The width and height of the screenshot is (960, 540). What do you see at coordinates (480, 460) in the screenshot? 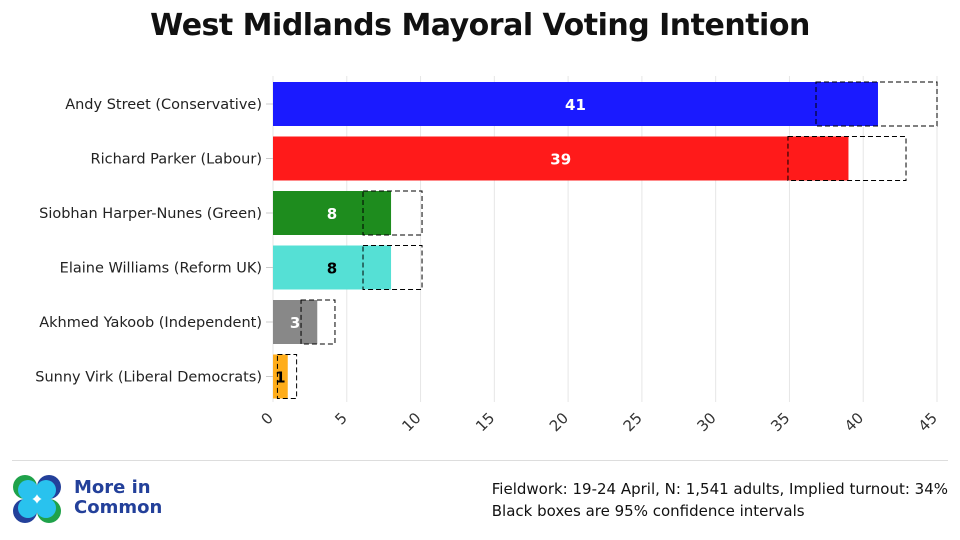
I see `divider` at bounding box center [480, 460].